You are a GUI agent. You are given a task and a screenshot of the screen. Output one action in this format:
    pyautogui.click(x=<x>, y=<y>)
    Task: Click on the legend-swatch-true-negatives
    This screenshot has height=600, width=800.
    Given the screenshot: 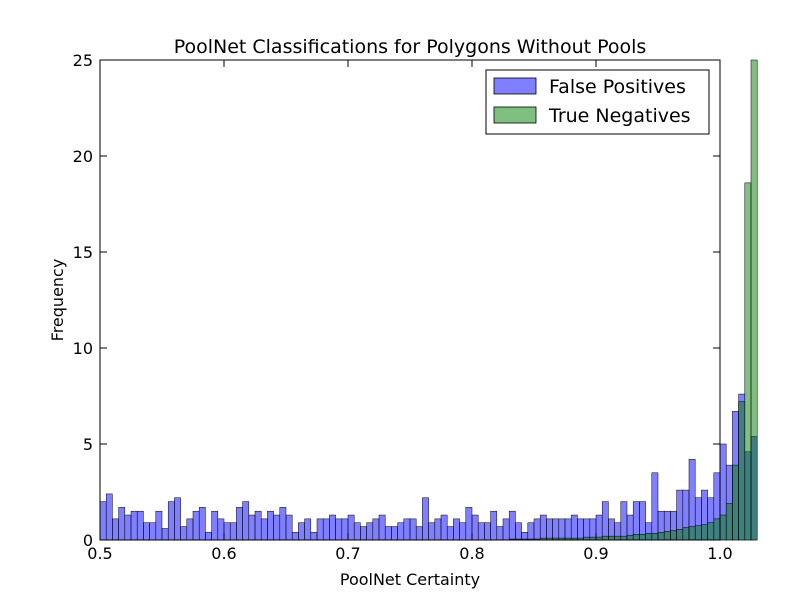 What is the action you would take?
    pyautogui.click(x=515, y=115)
    